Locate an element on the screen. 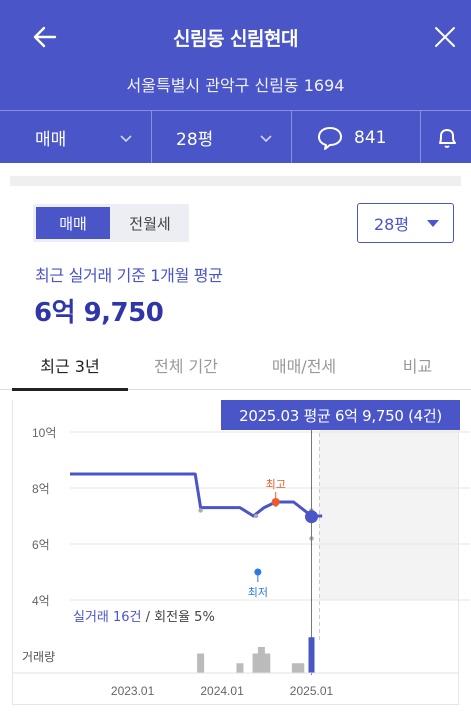 The height and width of the screenshot is (712, 471). trade-stats: 실거래 16건 / 회전율 5% is located at coordinates (144, 615).